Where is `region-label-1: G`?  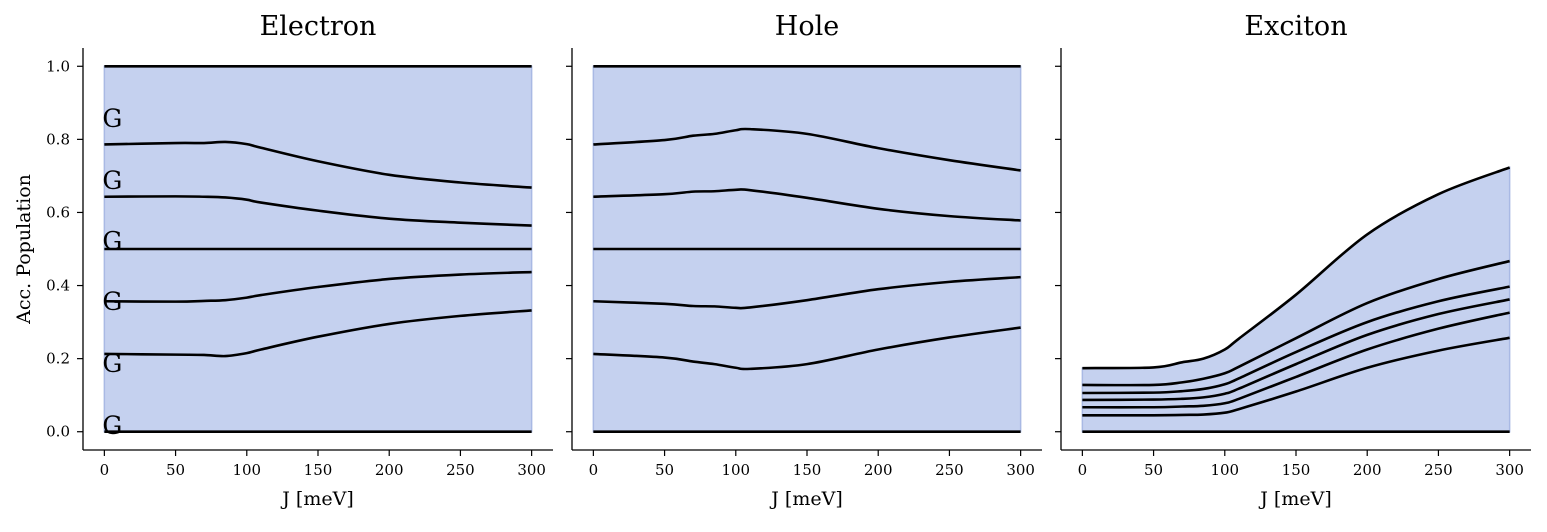
region-label-1: G is located at coordinates (112, 363).